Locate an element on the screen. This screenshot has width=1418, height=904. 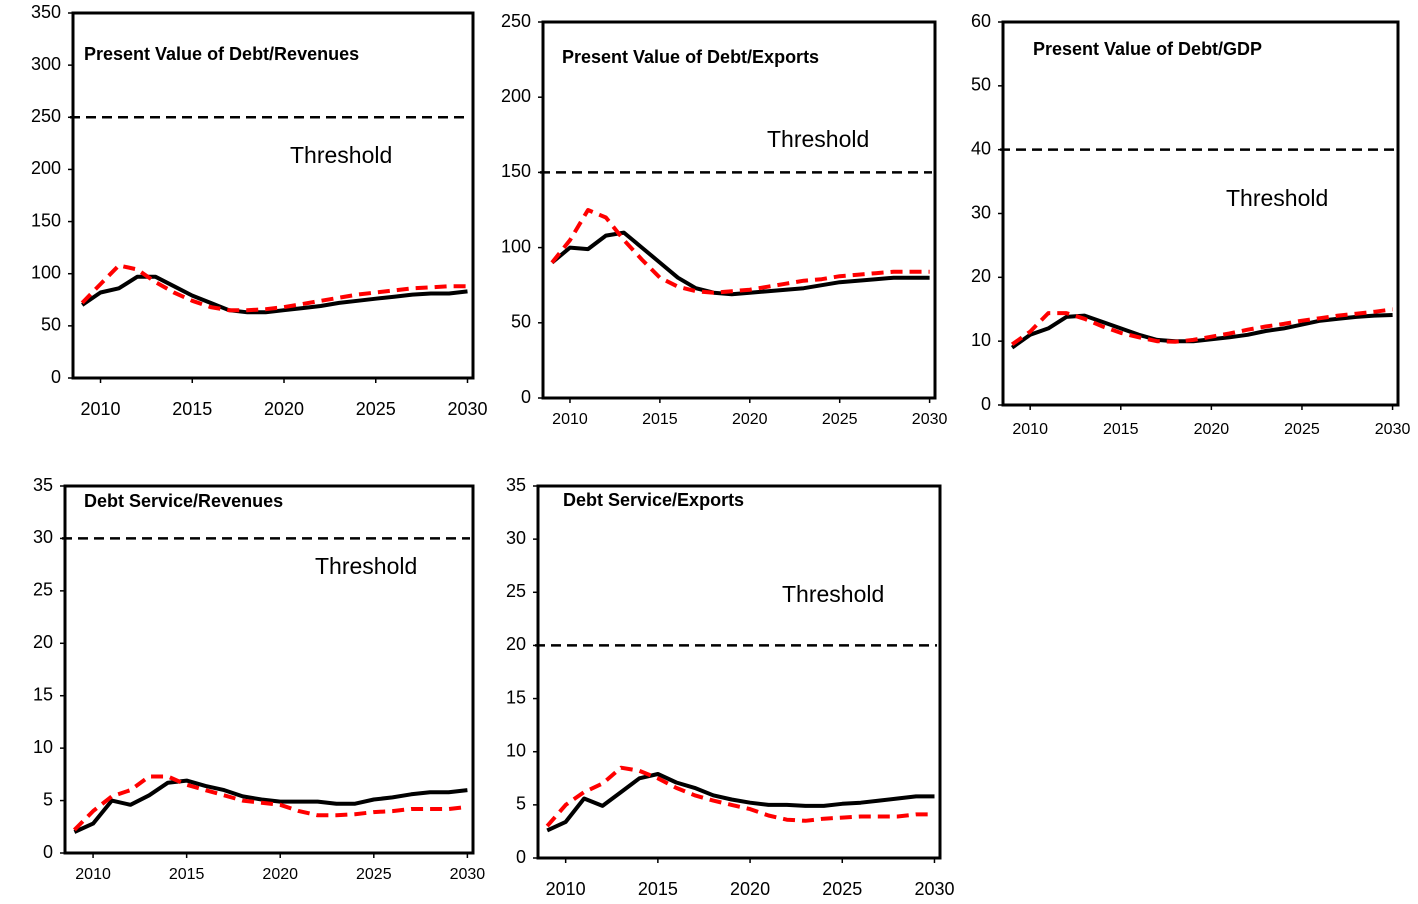
y-tick-label: 350 is located at coordinates (46, 12).